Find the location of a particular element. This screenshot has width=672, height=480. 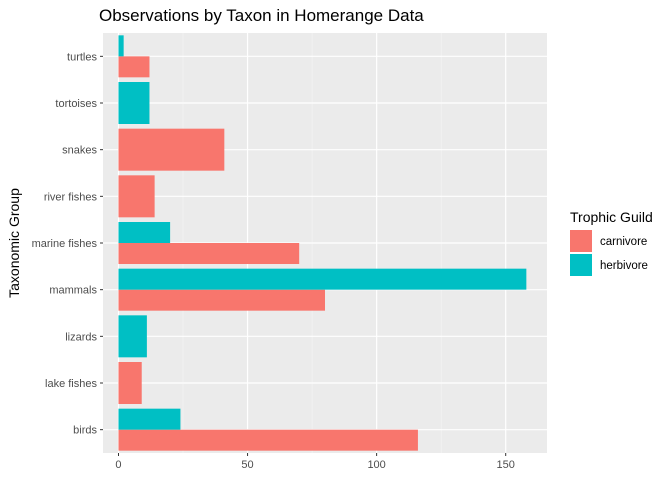

bar-tortoises-herbivore is located at coordinates (134, 103).